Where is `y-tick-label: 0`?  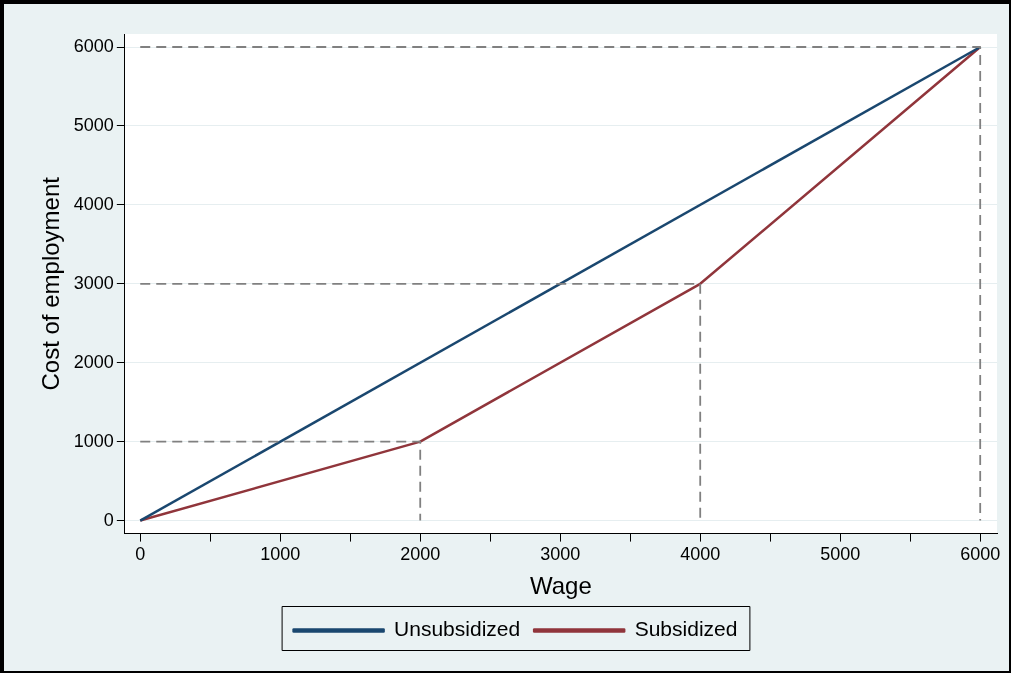
y-tick-label: 0 is located at coordinates (108, 519).